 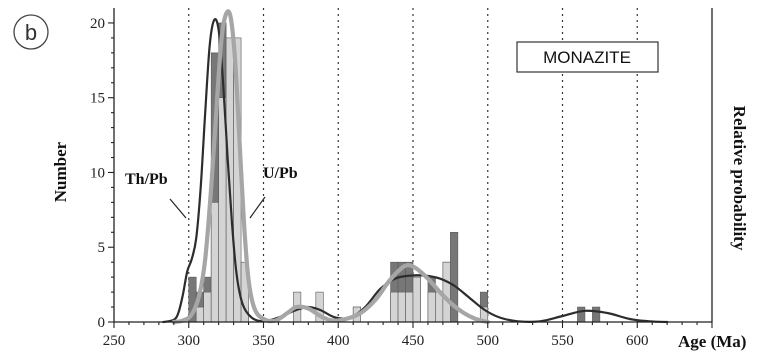 I want to click on th-pb-annotation: Th/Pb, so click(x=146, y=179).